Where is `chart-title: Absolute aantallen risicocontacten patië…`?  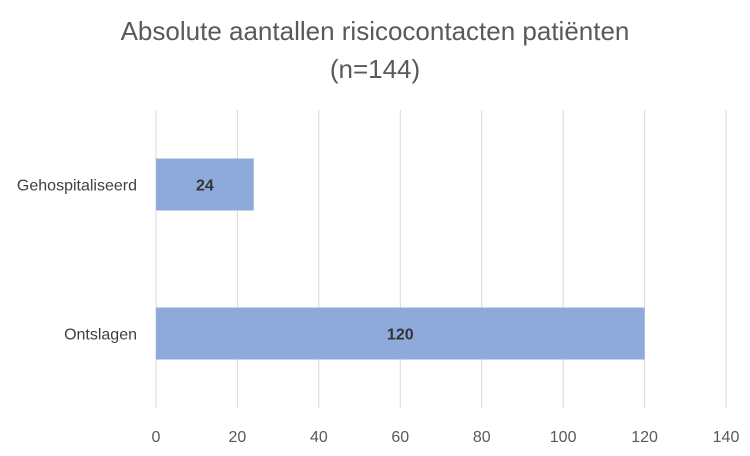
chart-title: Absolute aantallen risicocontacten patië… is located at coordinates (375, 31).